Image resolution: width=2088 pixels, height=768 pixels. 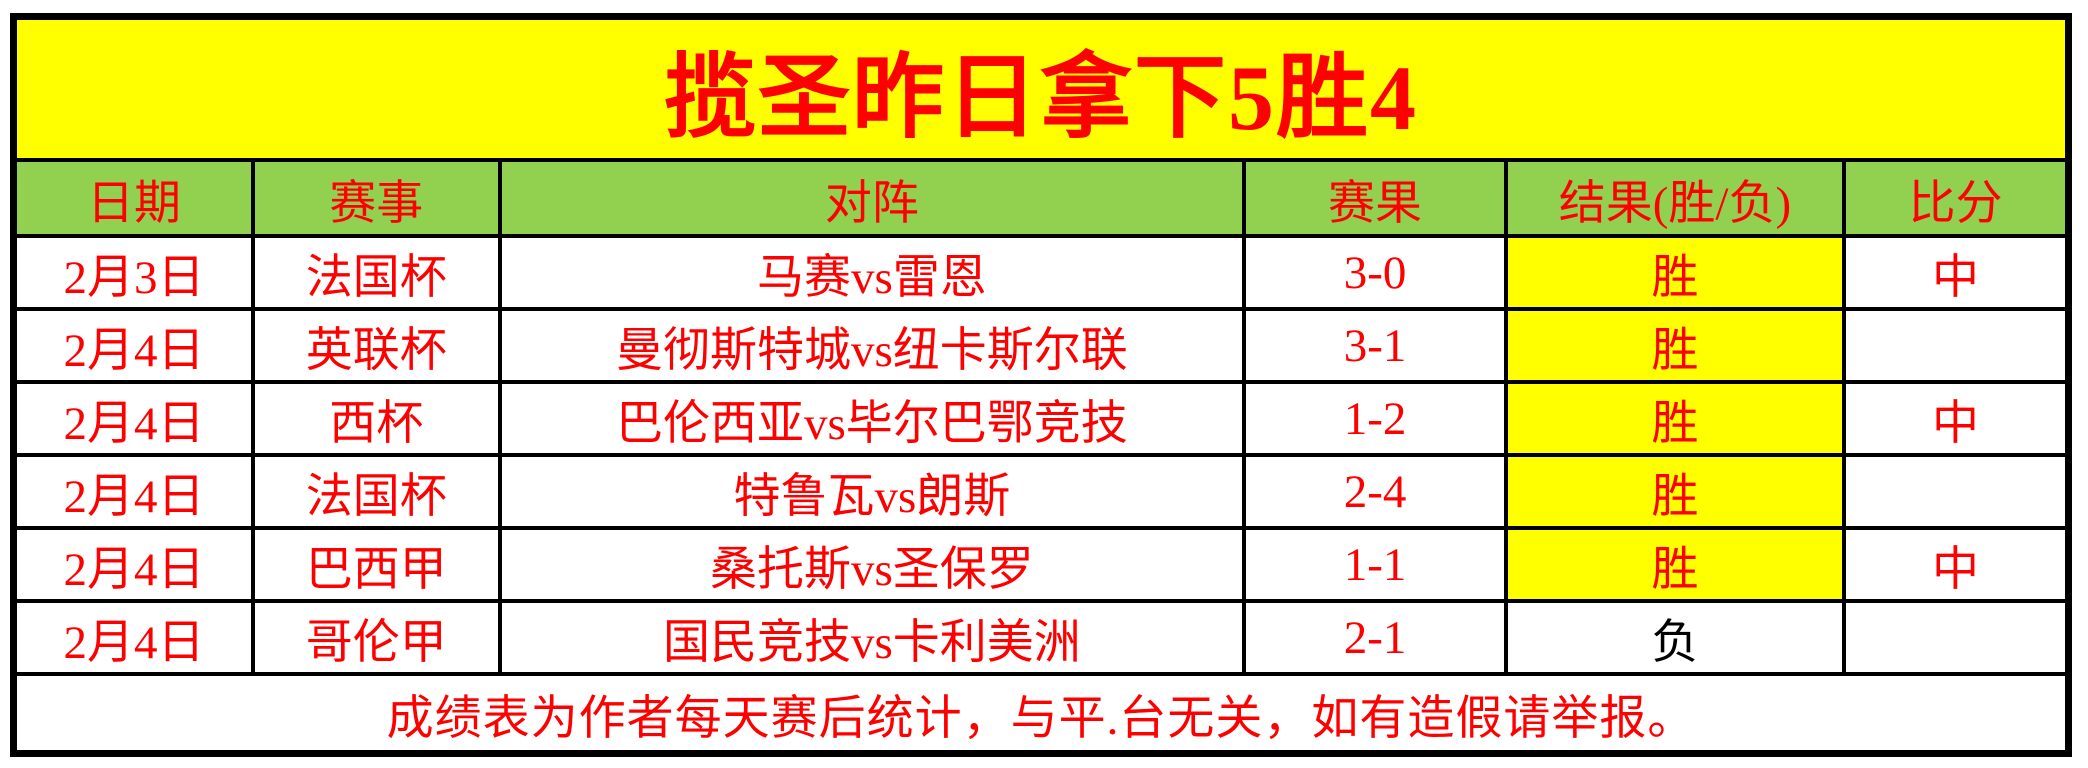 What do you see at coordinates (376, 637) in the screenshot?
I see `league-cell: 哥伦甲` at bounding box center [376, 637].